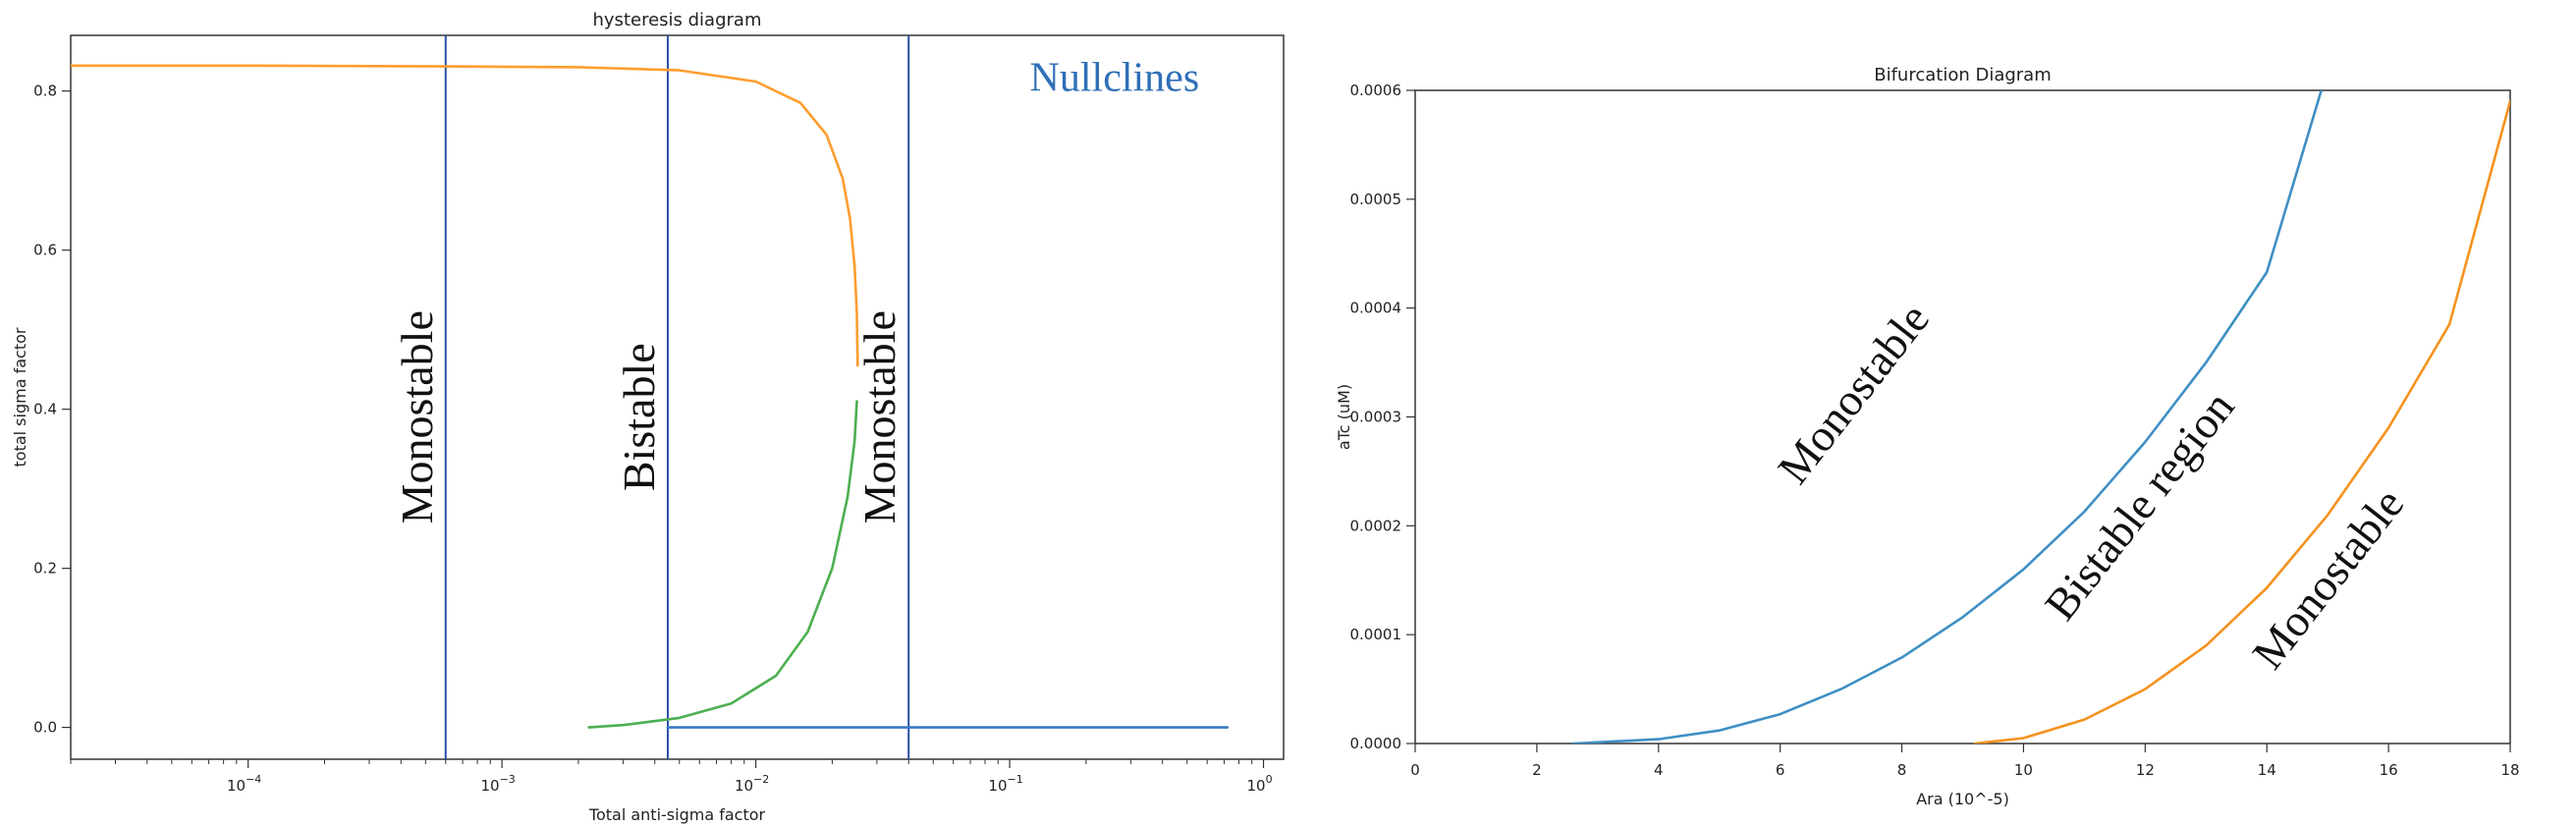 This screenshot has height=827, width=2576. Describe the element at coordinates (1376, 743) in the screenshot. I see `y-tick-label: 0.0000` at that location.